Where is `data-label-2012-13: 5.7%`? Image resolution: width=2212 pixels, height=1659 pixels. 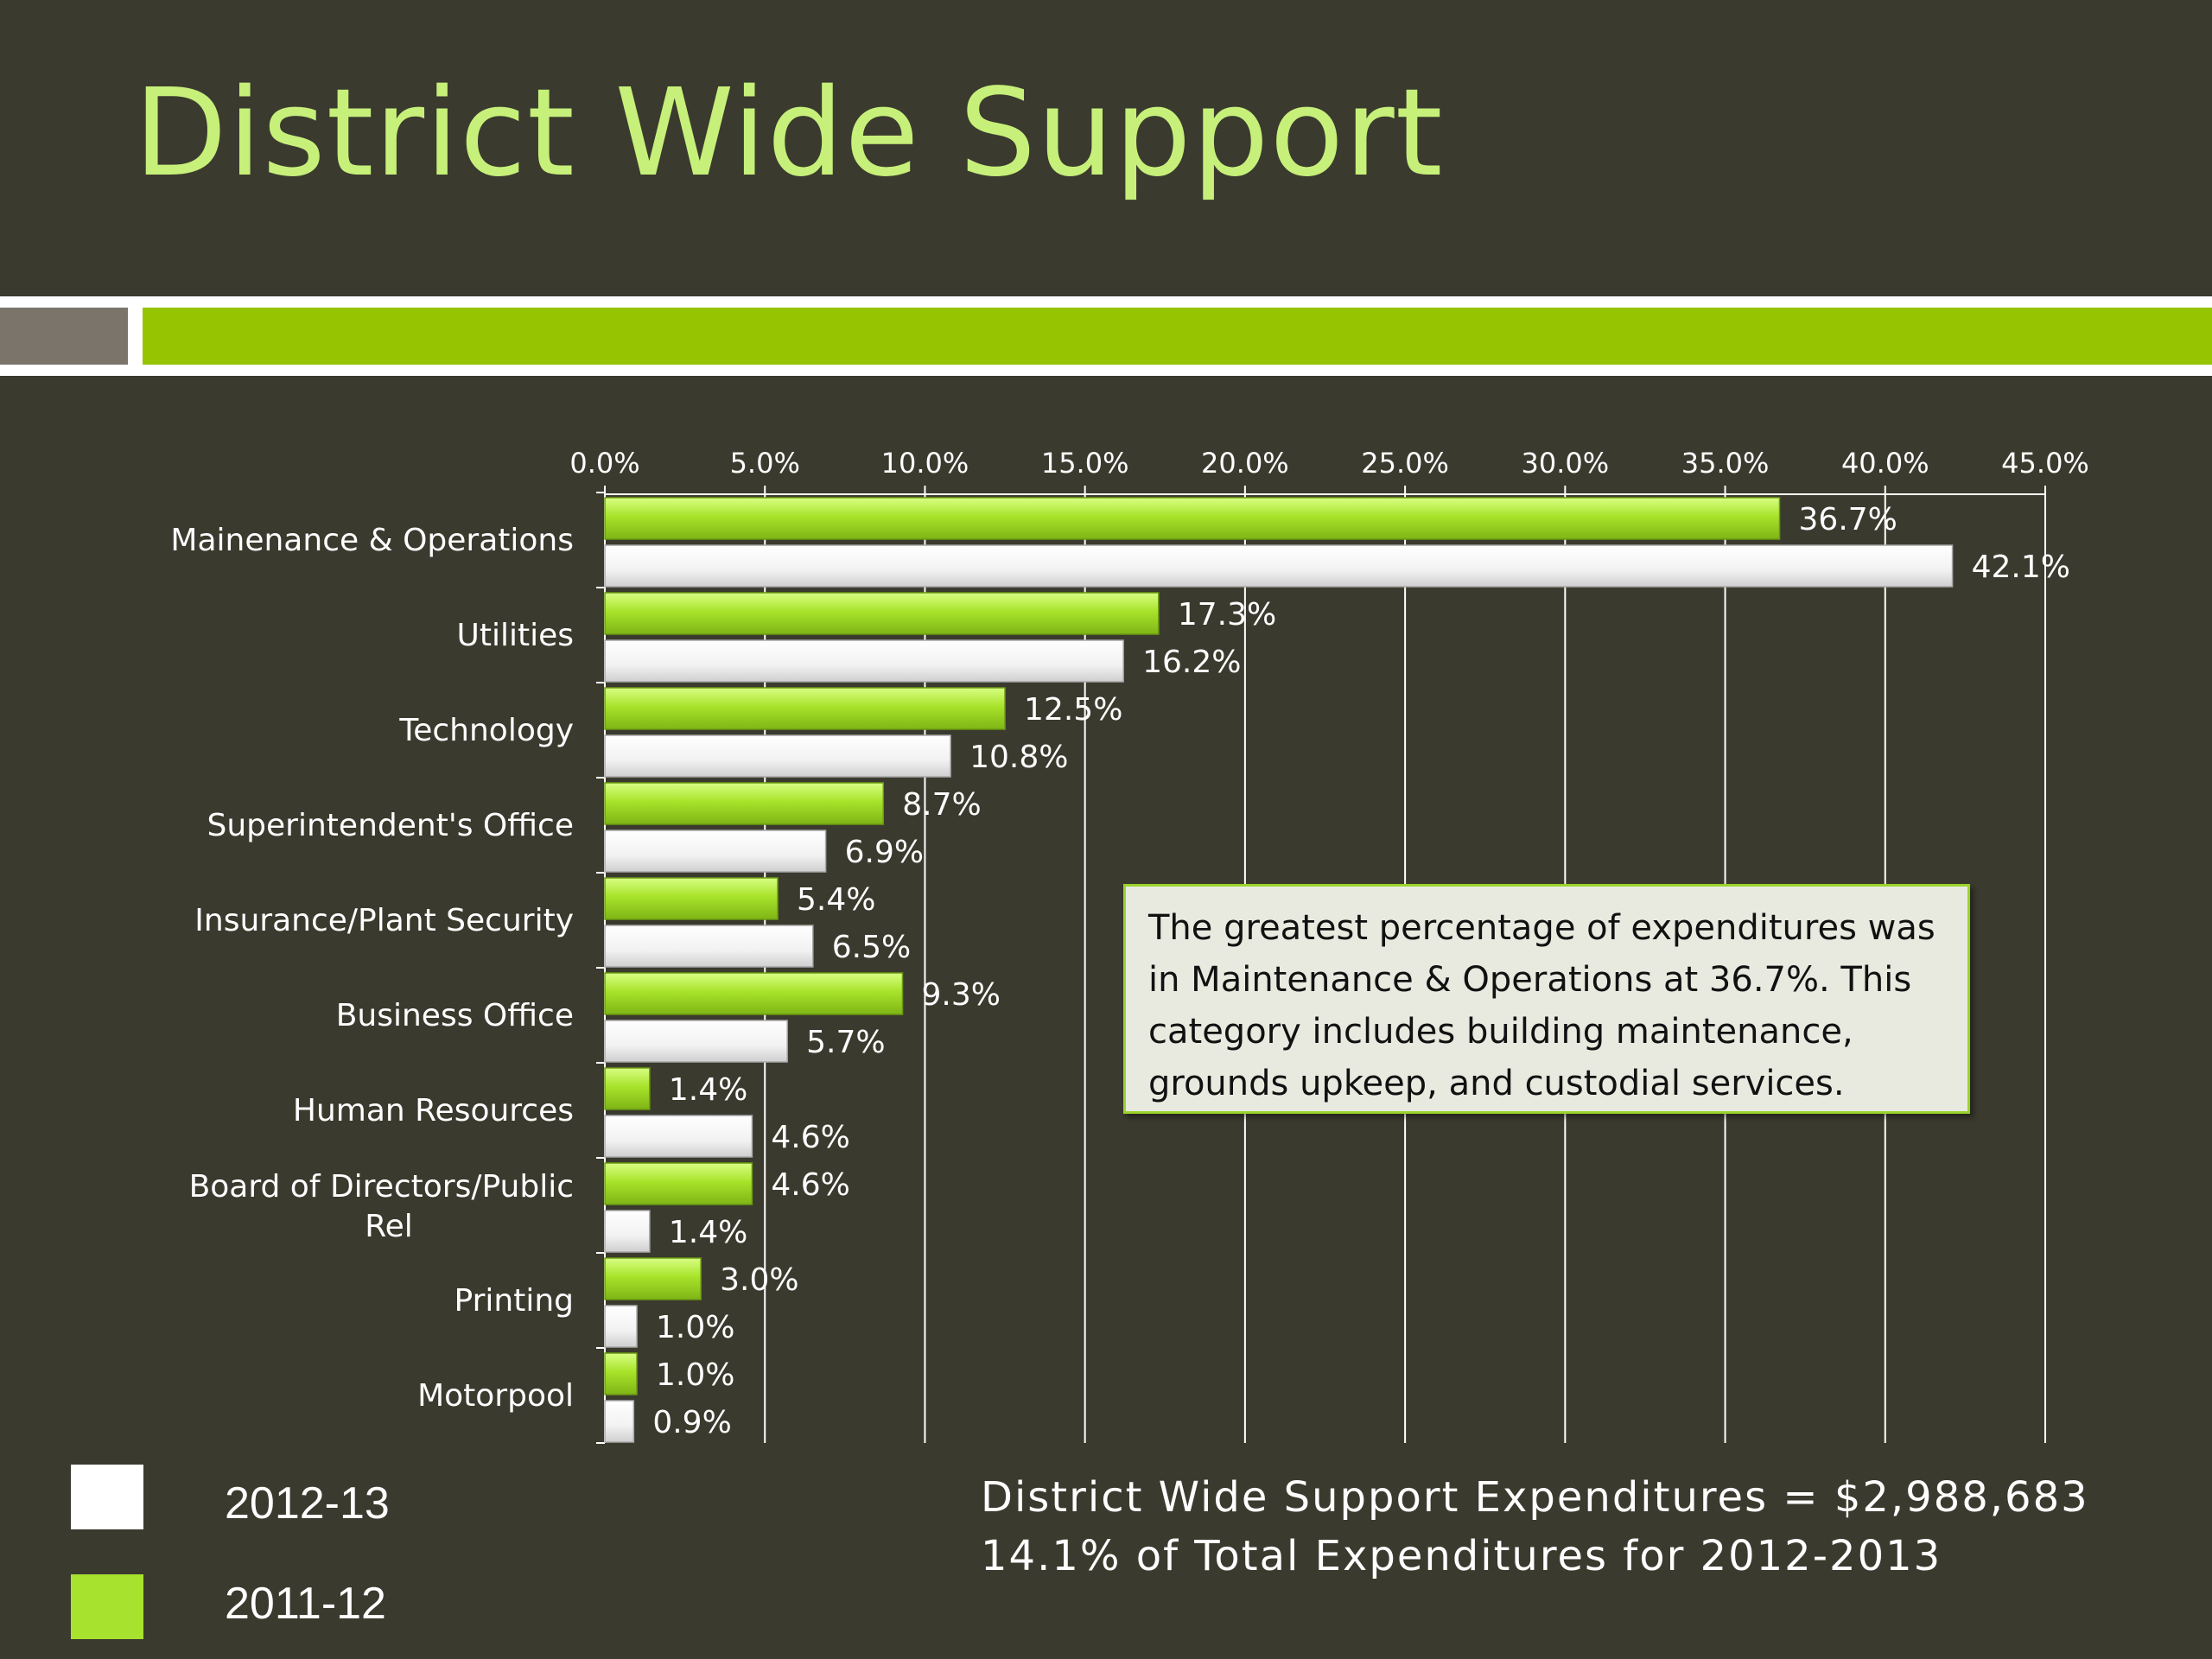
data-label-2012-13: 5.7% is located at coordinates (845, 1042).